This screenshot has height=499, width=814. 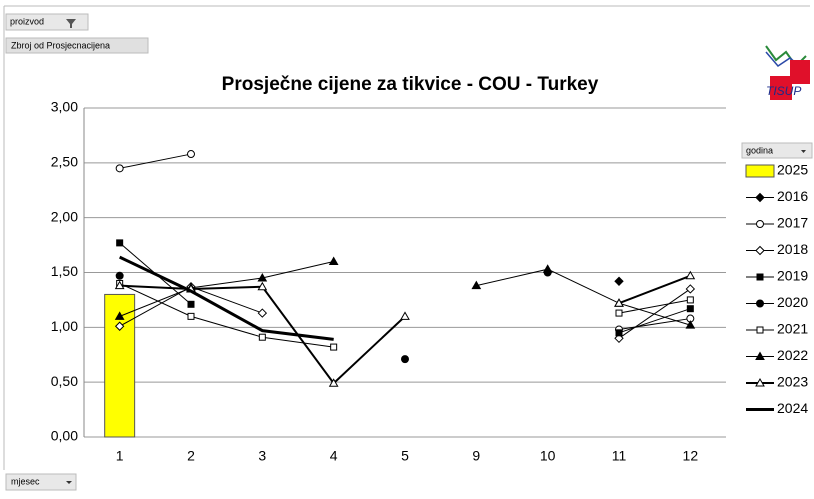 What do you see at coordinates (64, 381) in the screenshot?
I see `y-tick-label: 0,50` at bounding box center [64, 381].